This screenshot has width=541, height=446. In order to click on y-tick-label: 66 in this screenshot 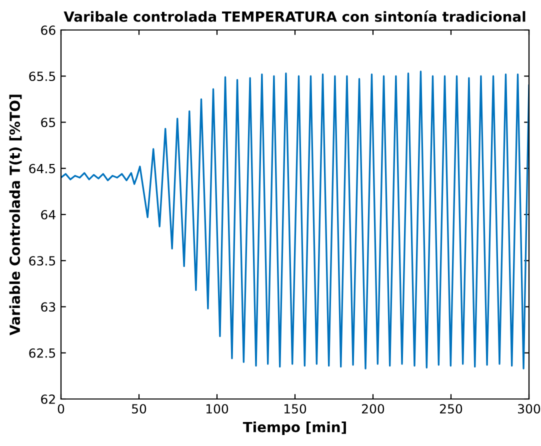, I will do `click(48, 30)`.